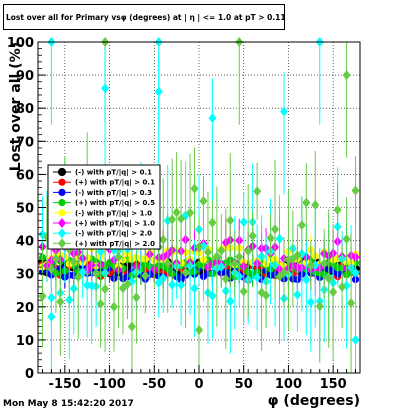 The height and width of the screenshot is (414, 400). What do you see at coordinates (113, 213) in the screenshot?
I see `legend-entry: (-) with pT/|q| > 1.0` at bounding box center [113, 213].